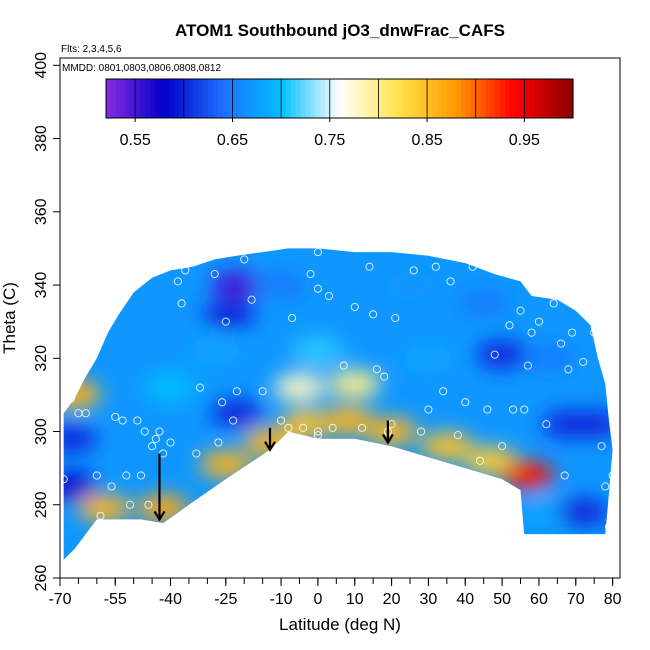  I want to click on x-tick-label: 70, so click(576, 599).